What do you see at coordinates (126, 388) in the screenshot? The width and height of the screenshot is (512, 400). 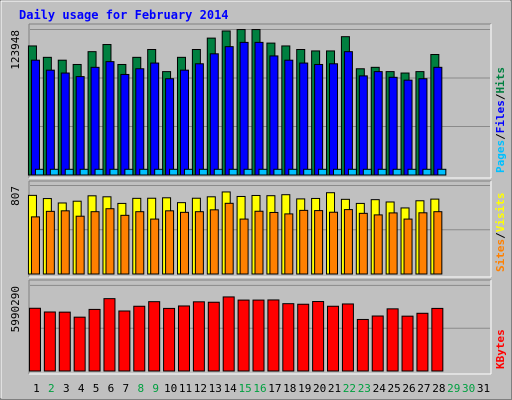 I see `x-tick-day-7: 7` at bounding box center [126, 388].